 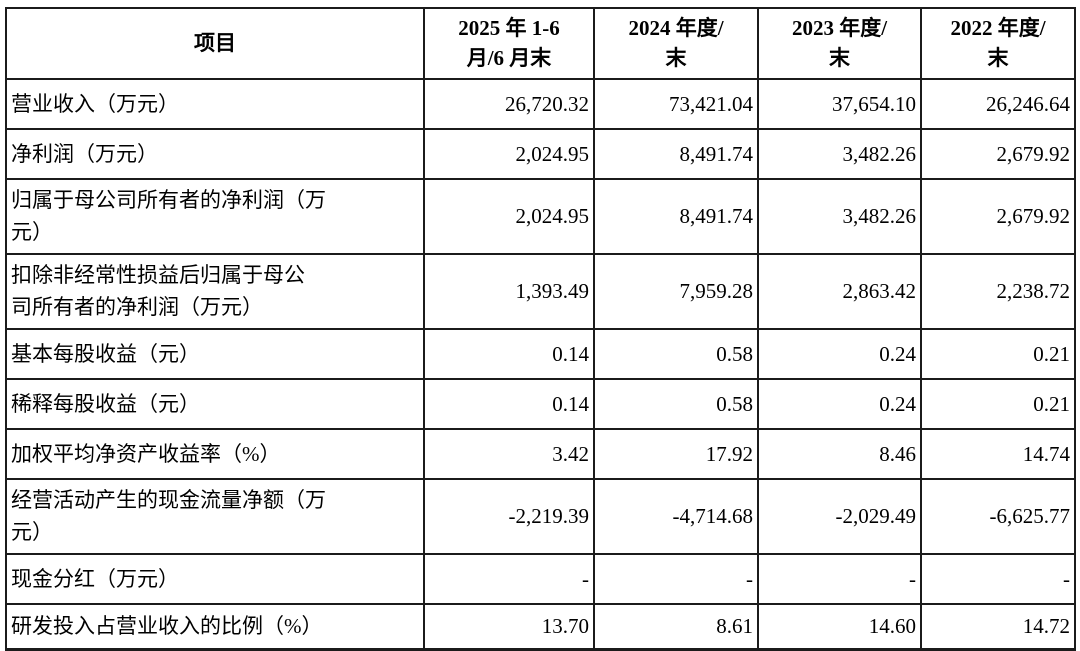 What do you see at coordinates (839, 103) in the screenshot?
I see `value-cell: 37,654.10` at bounding box center [839, 103].